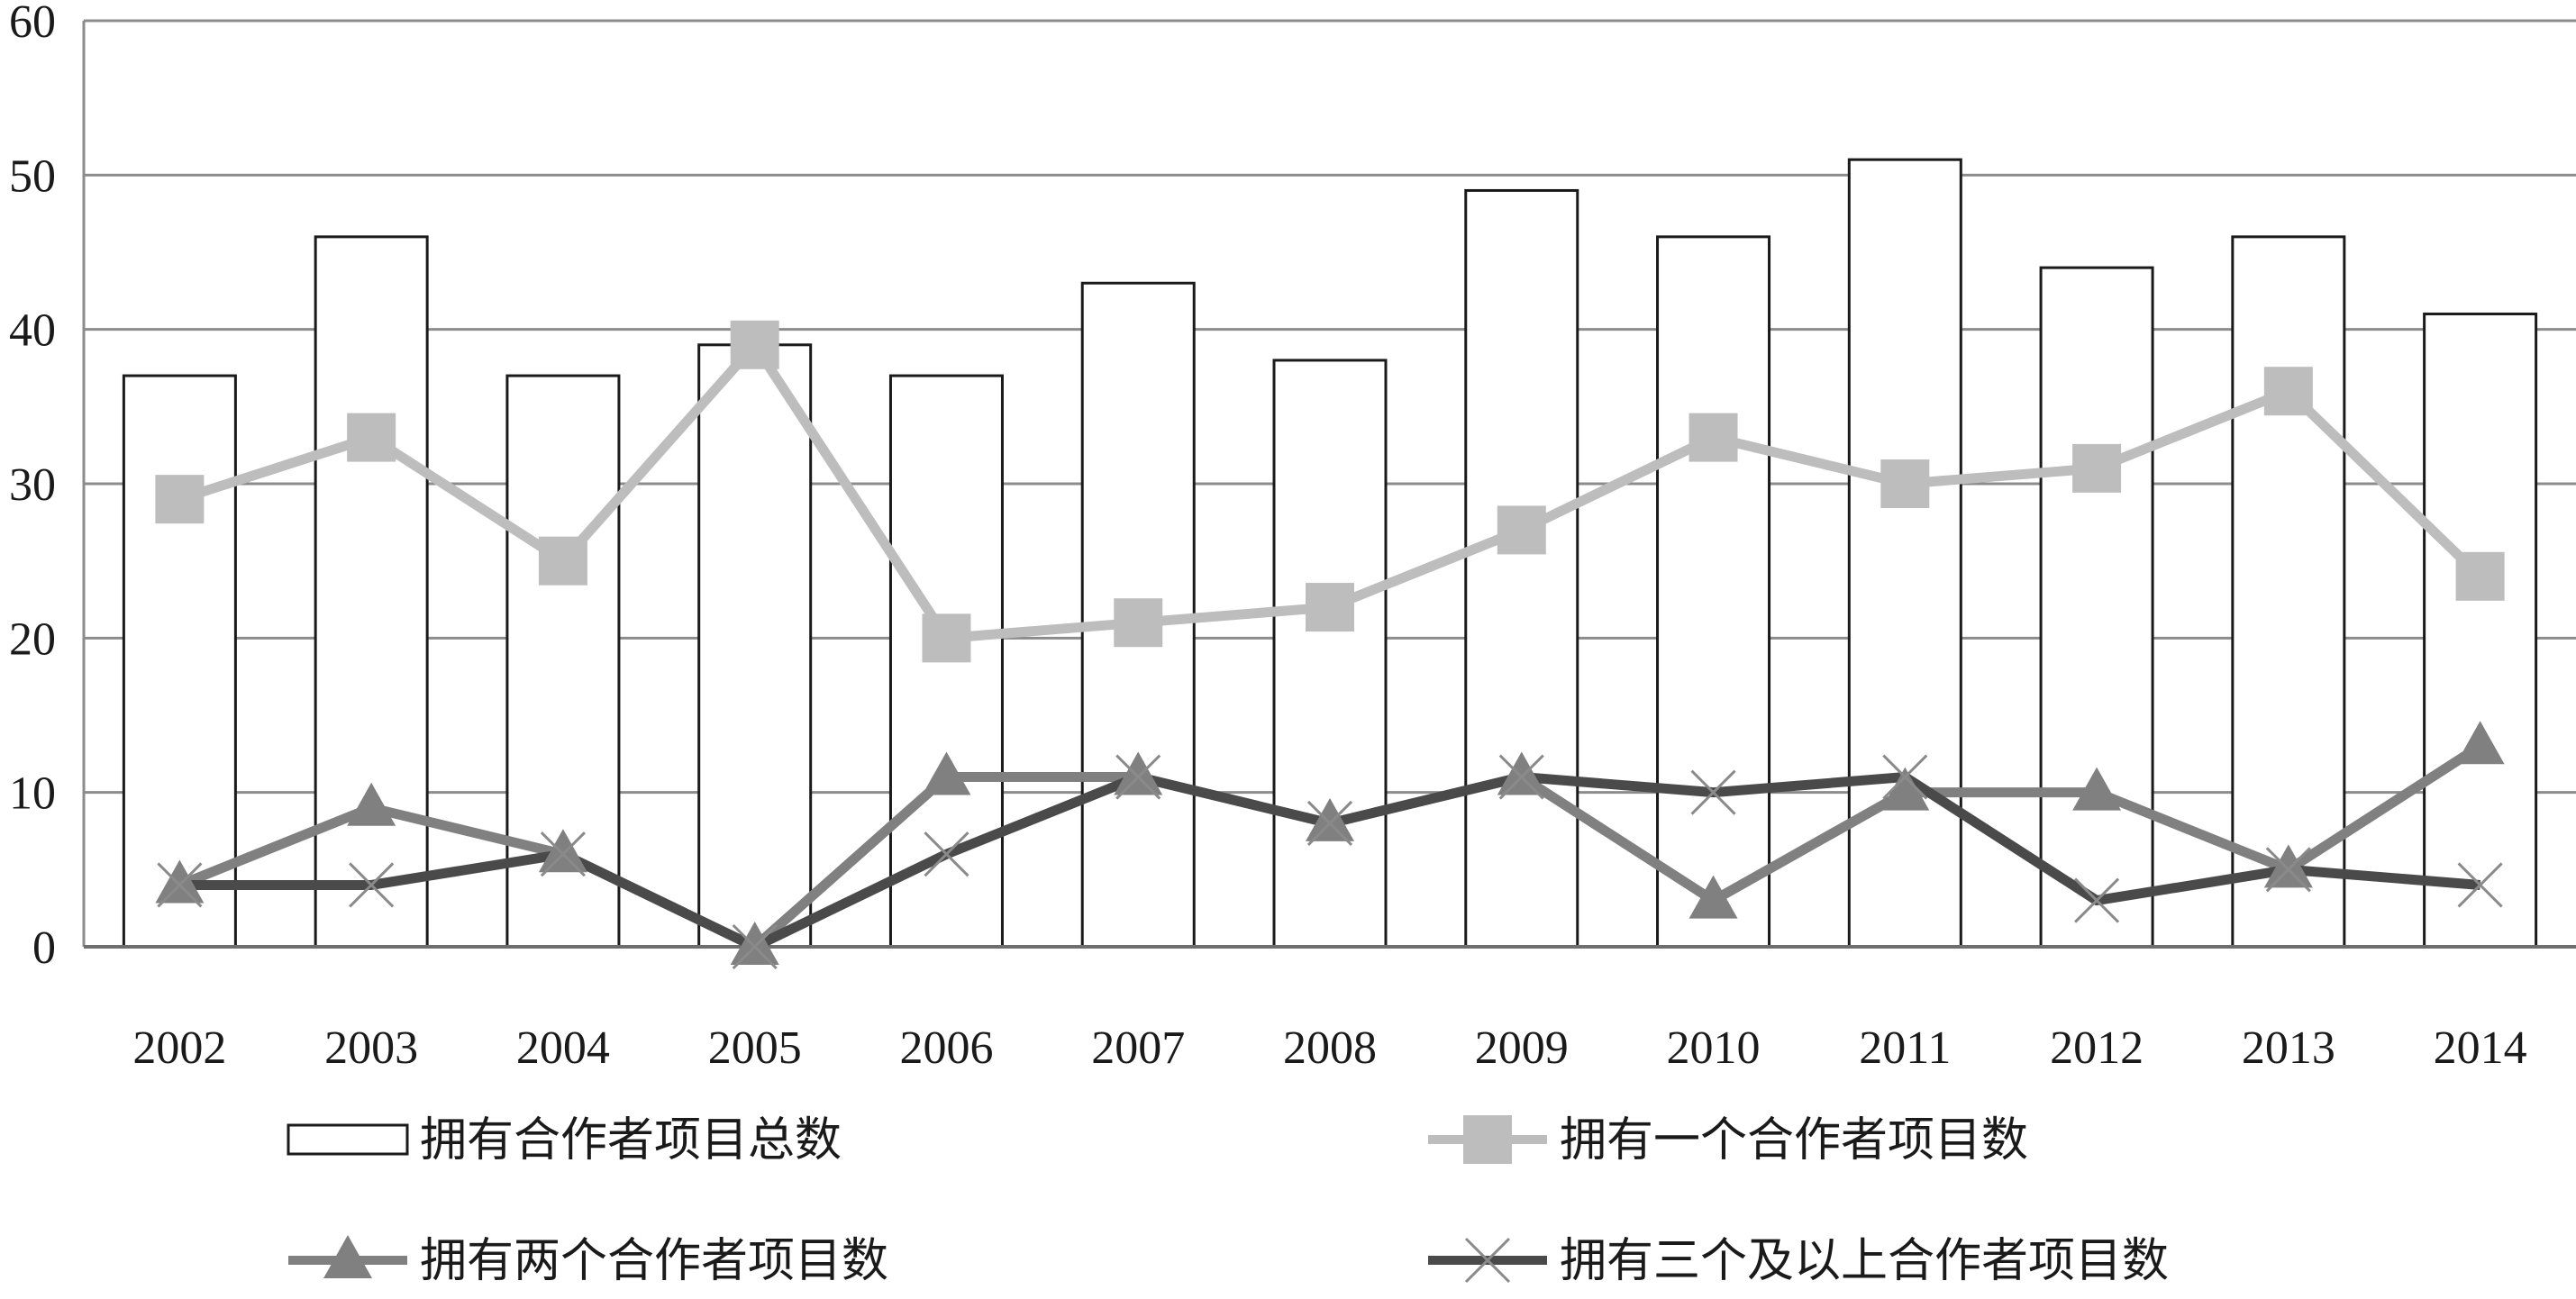  I want to click on x-tick-label: 2002, so click(179, 1048).